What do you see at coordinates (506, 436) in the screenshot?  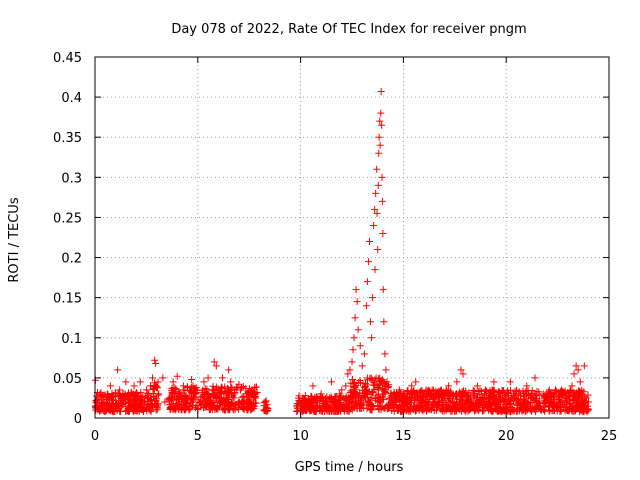 I see `x-tick-label: 20` at bounding box center [506, 436].